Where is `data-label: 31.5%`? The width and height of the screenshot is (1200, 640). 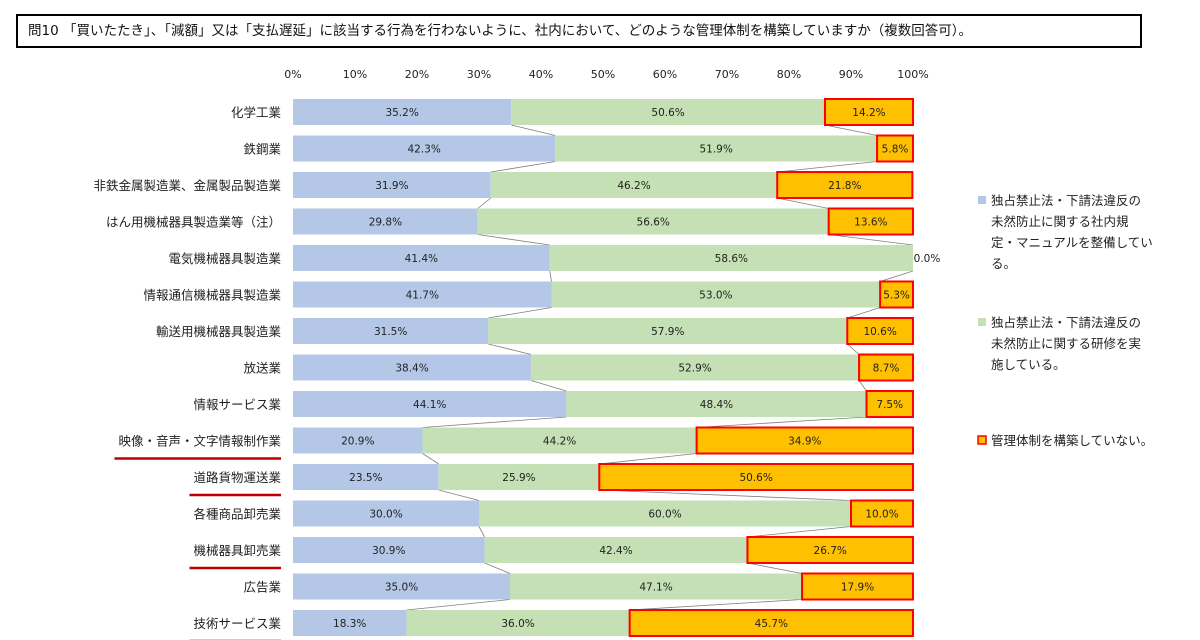 data-label: 31.5% is located at coordinates (390, 332).